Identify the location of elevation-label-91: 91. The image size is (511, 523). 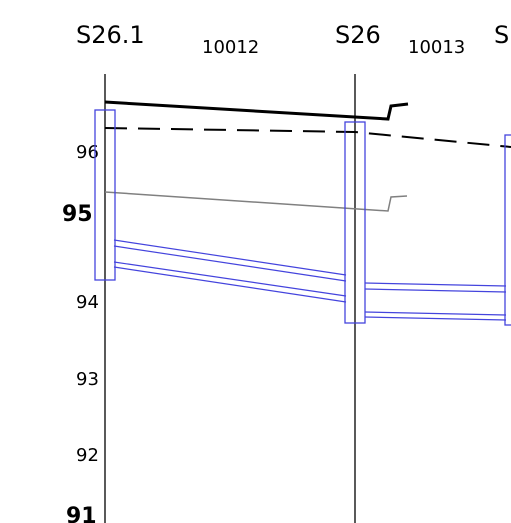
(81, 513).